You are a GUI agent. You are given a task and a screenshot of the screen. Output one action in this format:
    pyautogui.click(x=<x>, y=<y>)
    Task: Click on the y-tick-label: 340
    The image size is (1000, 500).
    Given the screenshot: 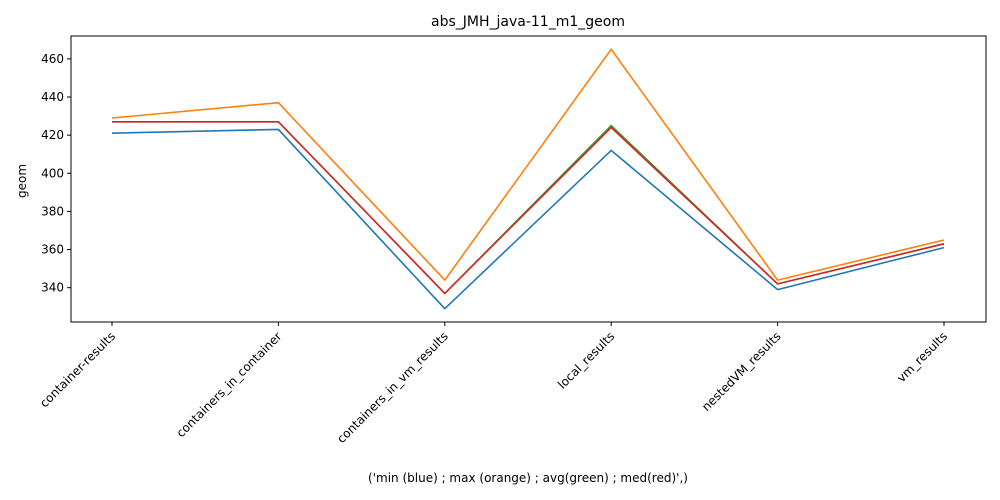 What is the action you would take?
    pyautogui.click(x=52, y=288)
    